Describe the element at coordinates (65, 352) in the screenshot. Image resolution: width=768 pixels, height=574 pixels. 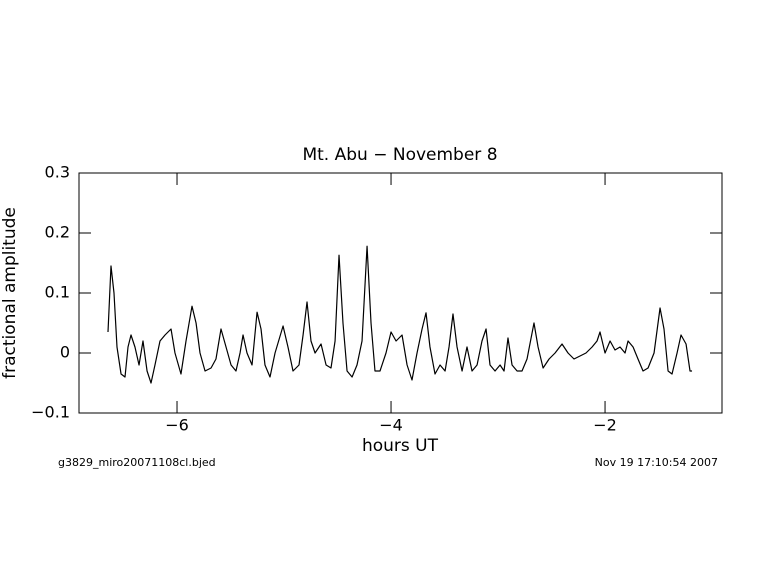
I see `y-tick-label: 0` at that location.